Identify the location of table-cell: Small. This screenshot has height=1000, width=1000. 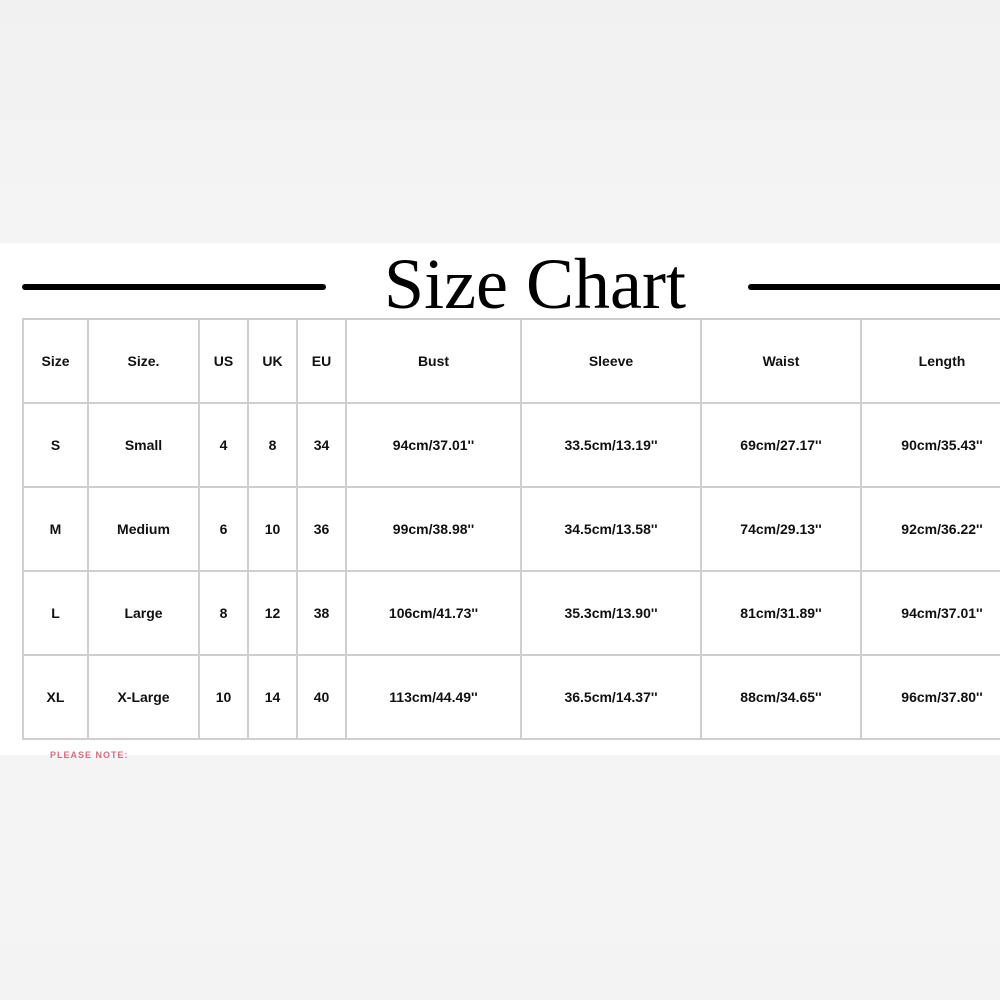
(143, 445).